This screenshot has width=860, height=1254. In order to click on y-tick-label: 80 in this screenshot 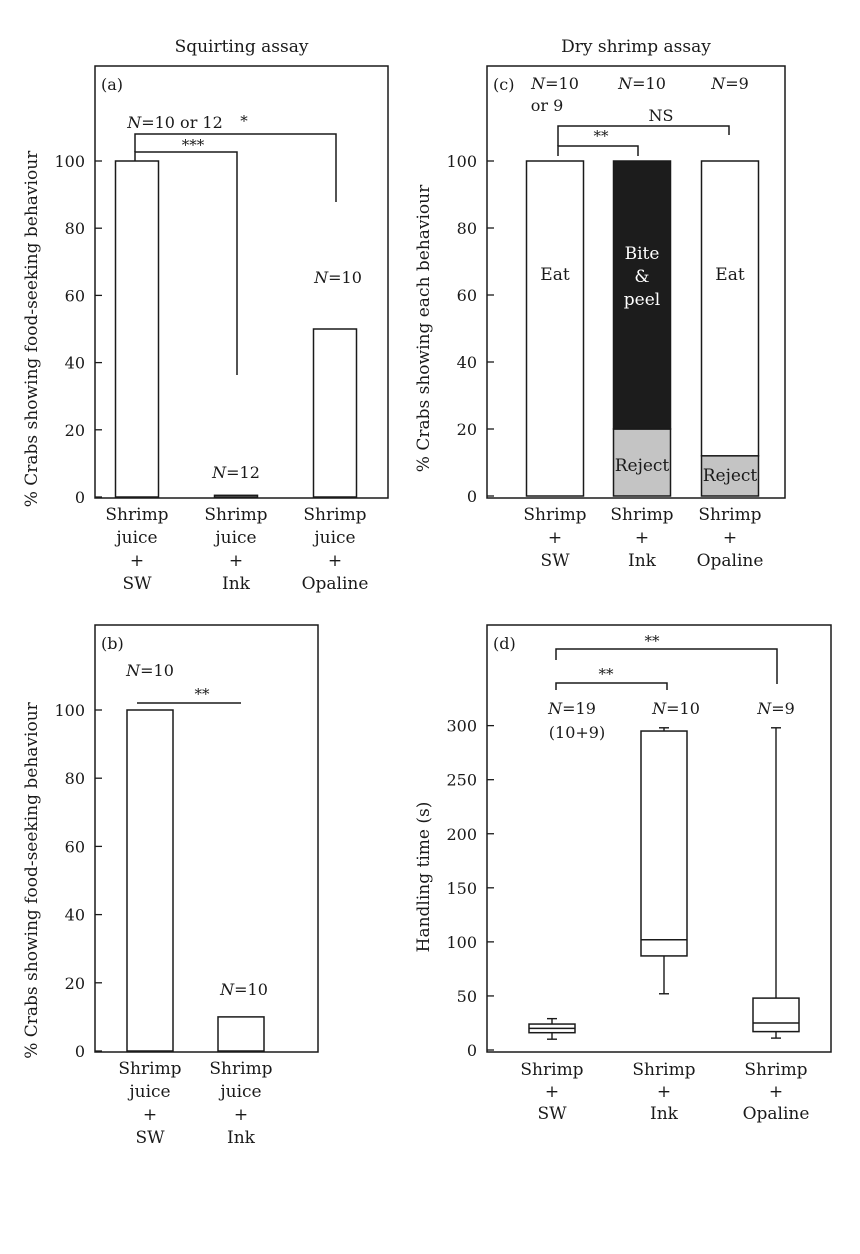, I will do `click(75, 778)`.